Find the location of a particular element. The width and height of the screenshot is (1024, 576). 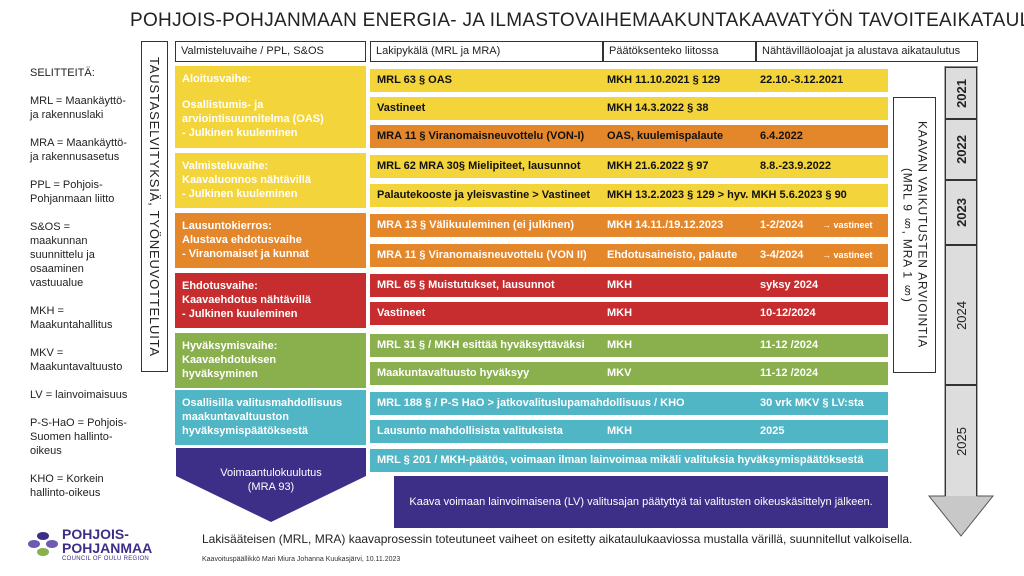

year-label: 2022 is located at coordinates (961, 149).